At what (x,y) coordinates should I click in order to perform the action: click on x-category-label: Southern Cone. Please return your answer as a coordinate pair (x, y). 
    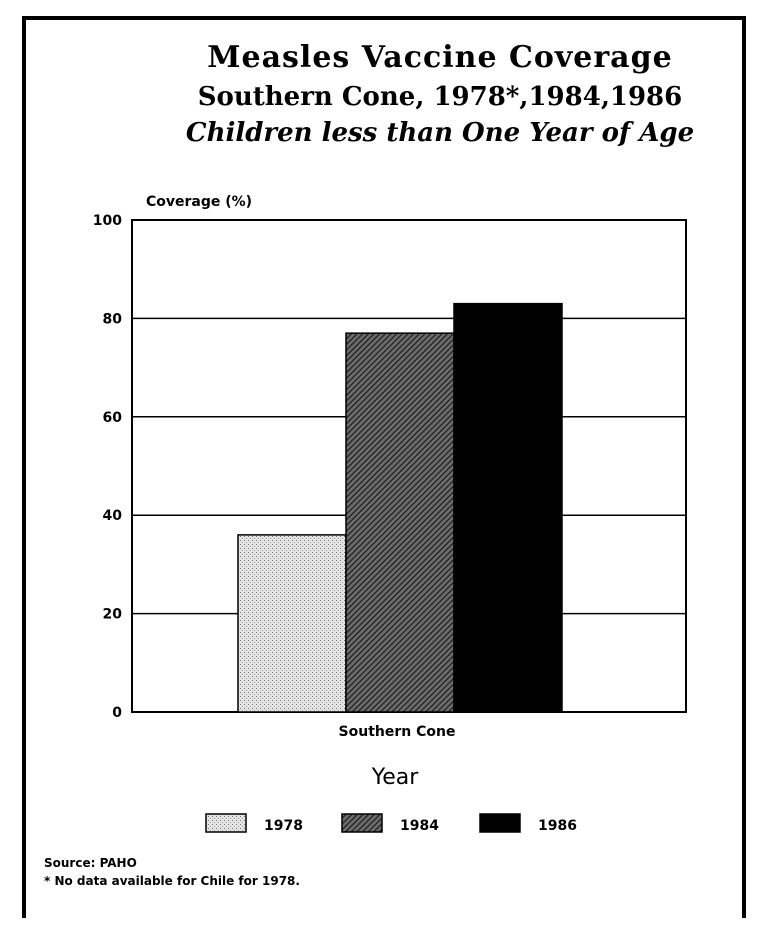
    Looking at the image, I should click on (397, 732).